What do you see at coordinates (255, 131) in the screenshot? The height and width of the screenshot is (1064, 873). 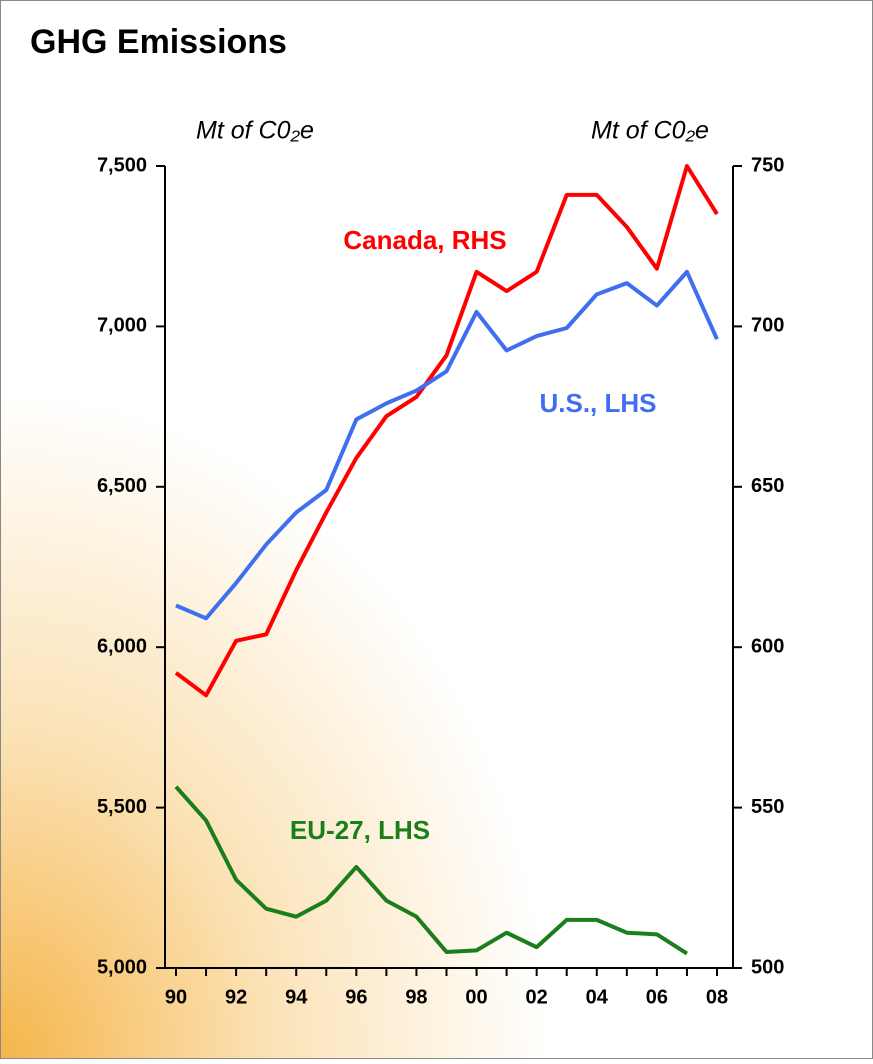 I see `y-axis-label: Mt of C0₂e` at bounding box center [255, 131].